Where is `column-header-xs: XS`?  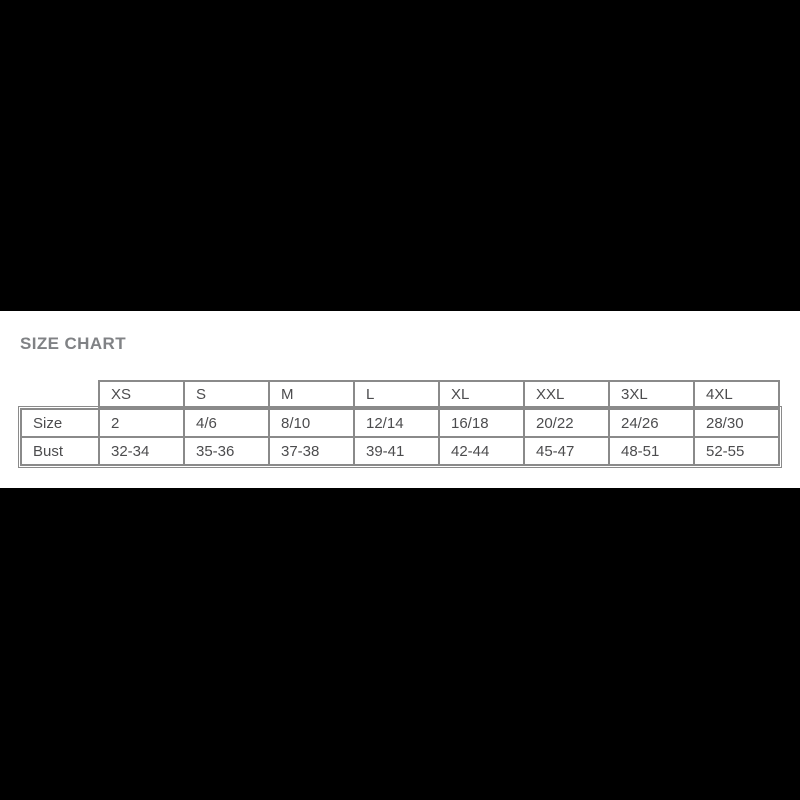
column-header-xs: XS is located at coordinates (141, 394).